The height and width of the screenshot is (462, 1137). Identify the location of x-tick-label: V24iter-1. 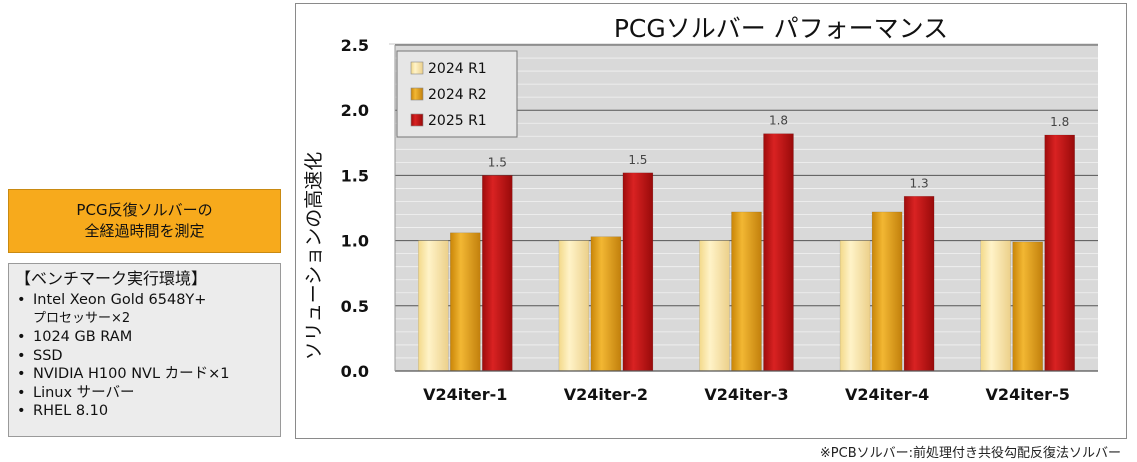
(465, 394).